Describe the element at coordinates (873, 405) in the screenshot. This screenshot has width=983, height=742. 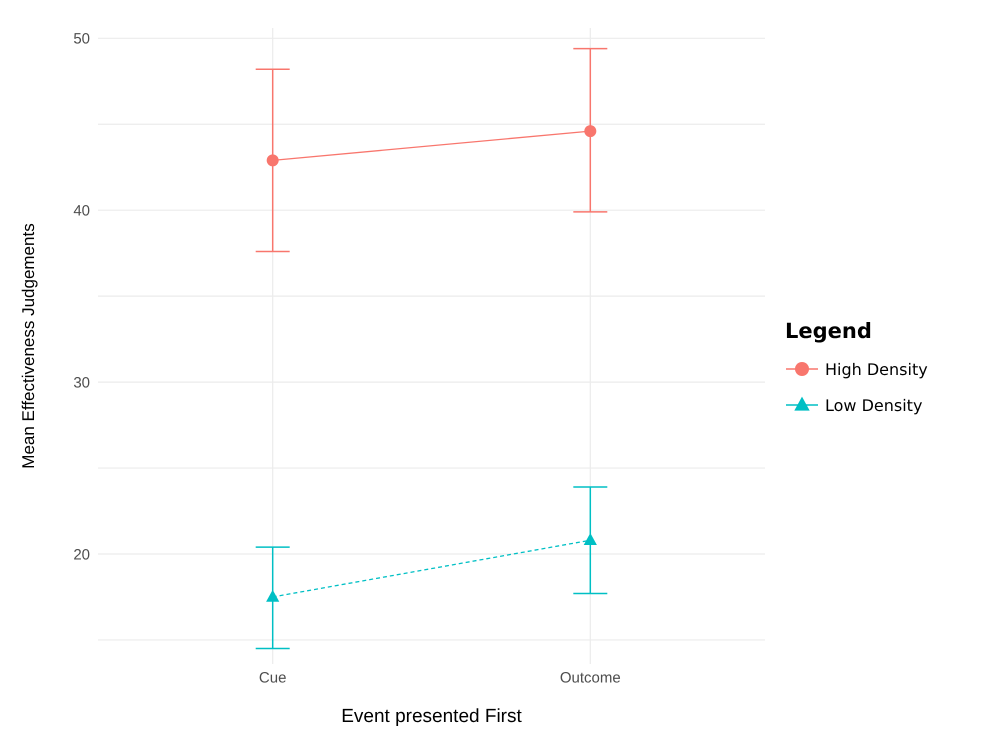
I see `legend-label: Low Density` at that location.